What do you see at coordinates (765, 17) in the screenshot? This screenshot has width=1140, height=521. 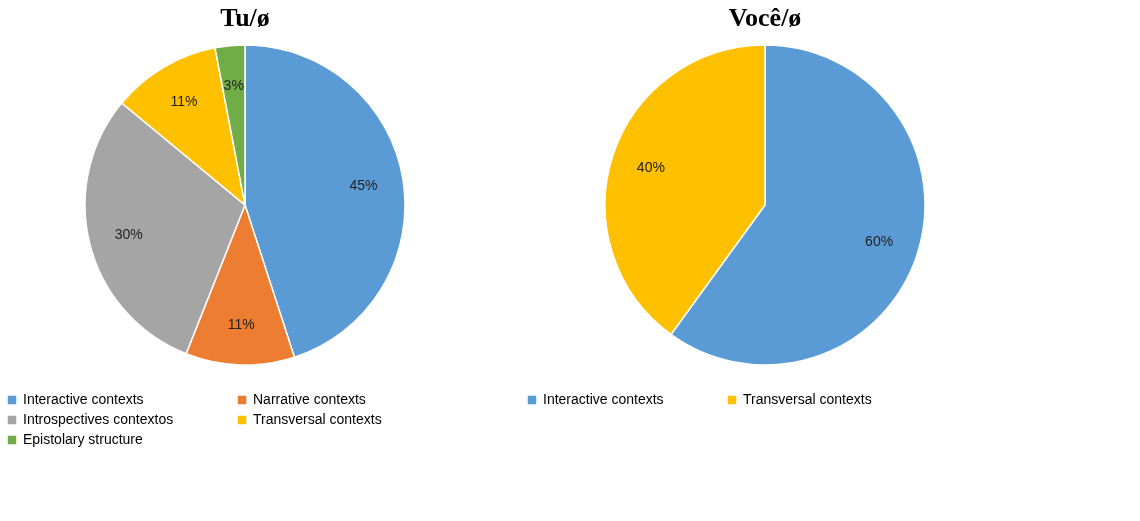 I see `chart-title: Você/ø` at bounding box center [765, 17].